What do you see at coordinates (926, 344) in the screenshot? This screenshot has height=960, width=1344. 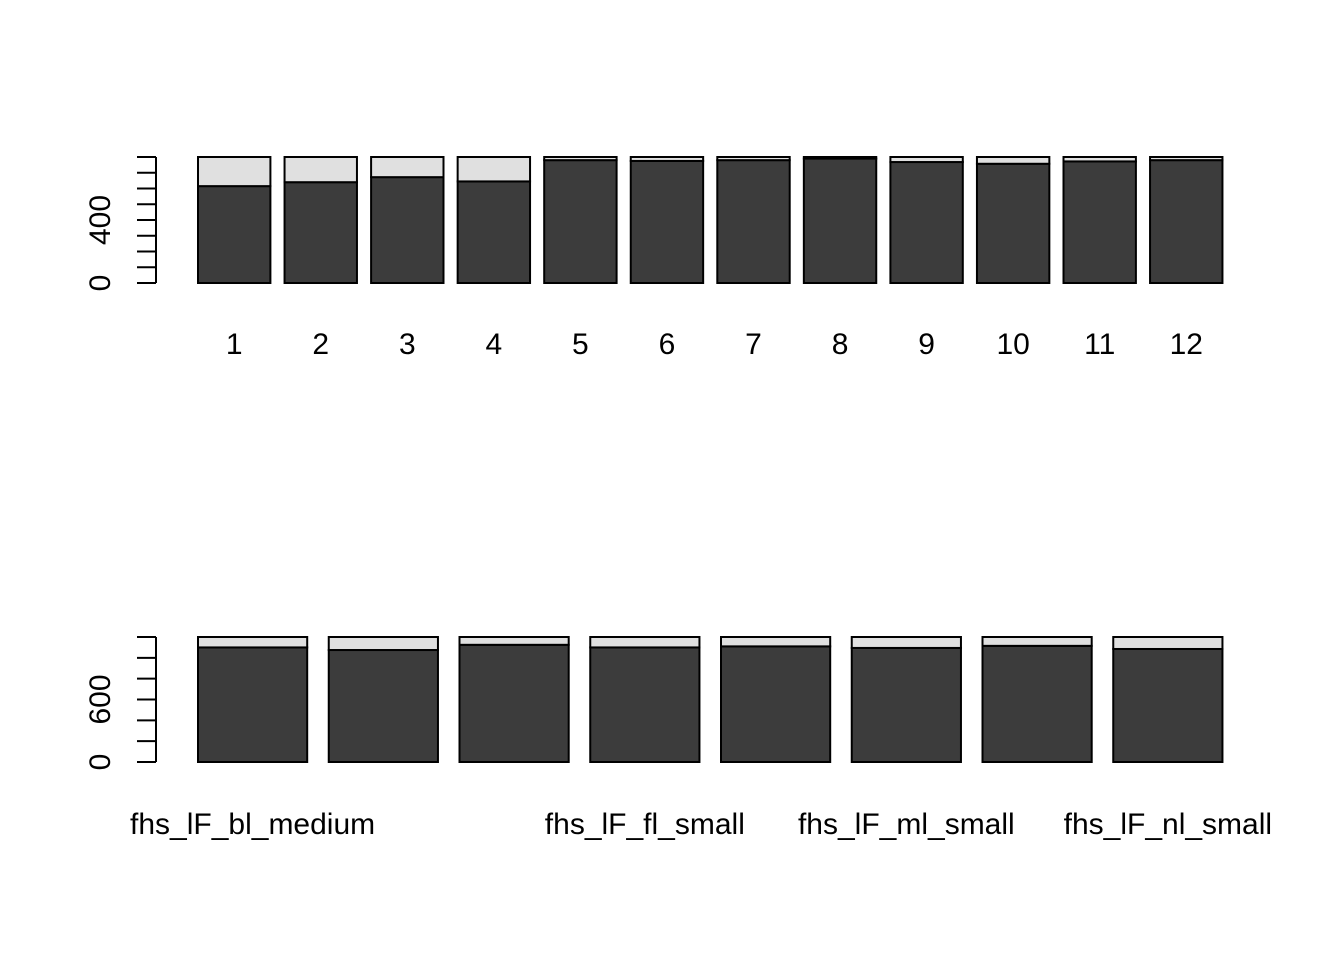 I see `top-x-label-9: 9` at bounding box center [926, 344].